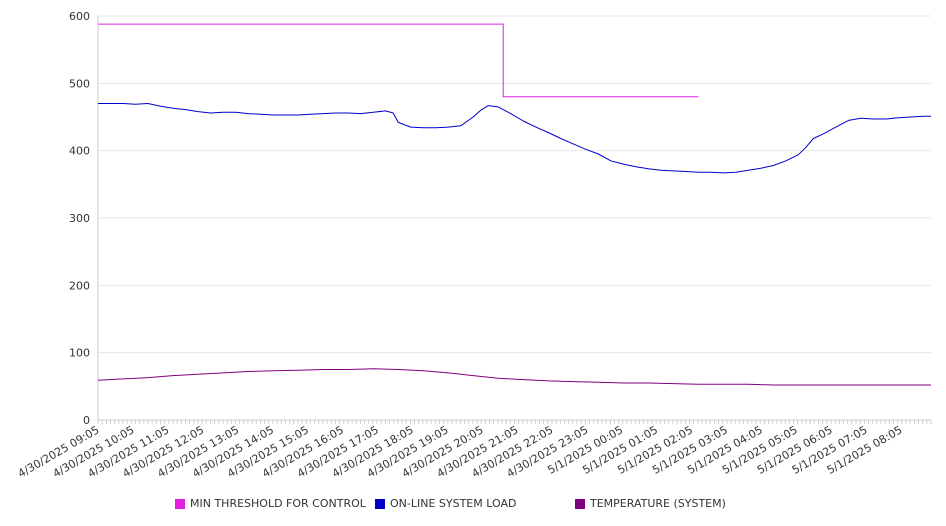 The width and height of the screenshot is (946, 526). What do you see at coordinates (86, 420) in the screenshot?
I see `y-tick-label-0: 0` at bounding box center [86, 420].